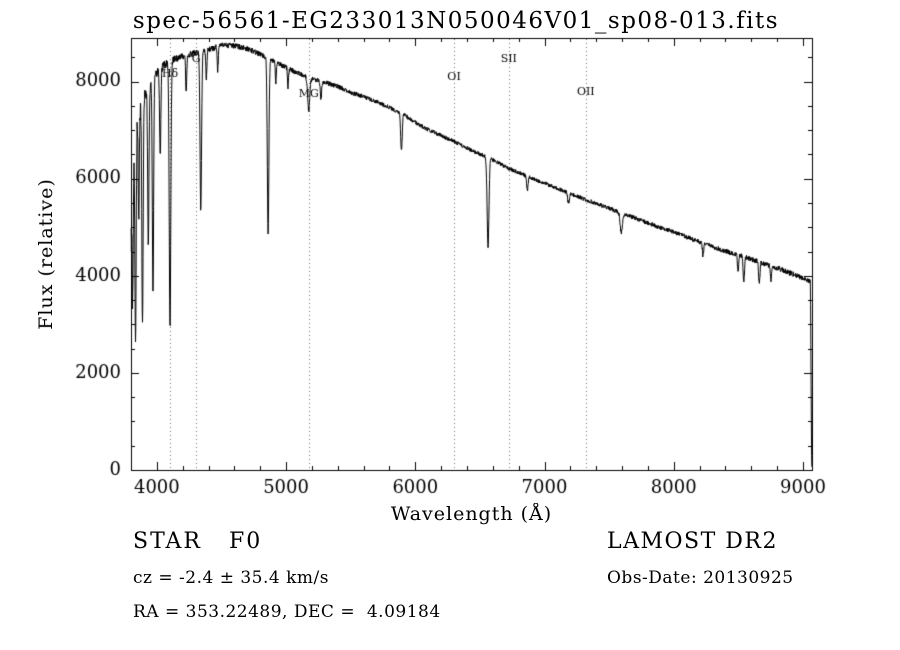 This screenshot has height=650, width=900. I want to click on radial-velocity-label: cz = -2.4 ± 35.4 km/s, so click(231, 578).